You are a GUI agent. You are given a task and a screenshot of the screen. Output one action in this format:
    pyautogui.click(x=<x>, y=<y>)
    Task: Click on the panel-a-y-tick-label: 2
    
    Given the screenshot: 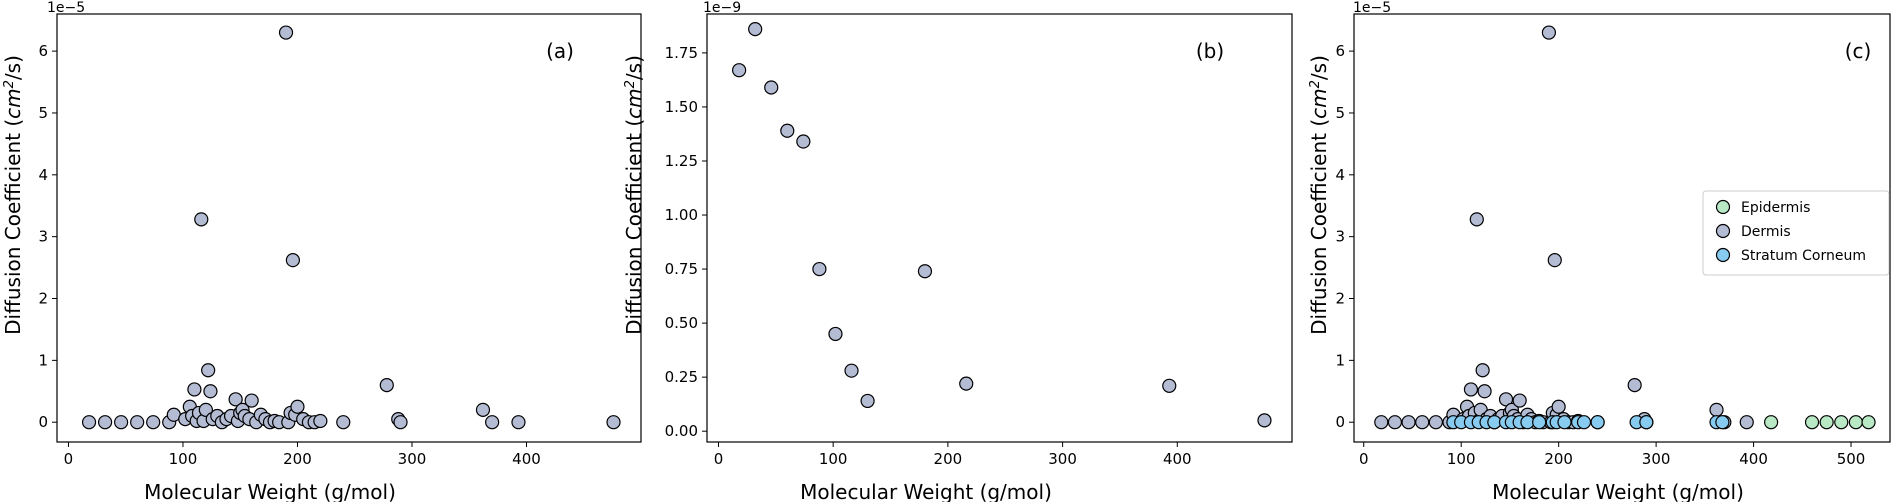 What is the action you would take?
    pyautogui.click(x=43, y=299)
    